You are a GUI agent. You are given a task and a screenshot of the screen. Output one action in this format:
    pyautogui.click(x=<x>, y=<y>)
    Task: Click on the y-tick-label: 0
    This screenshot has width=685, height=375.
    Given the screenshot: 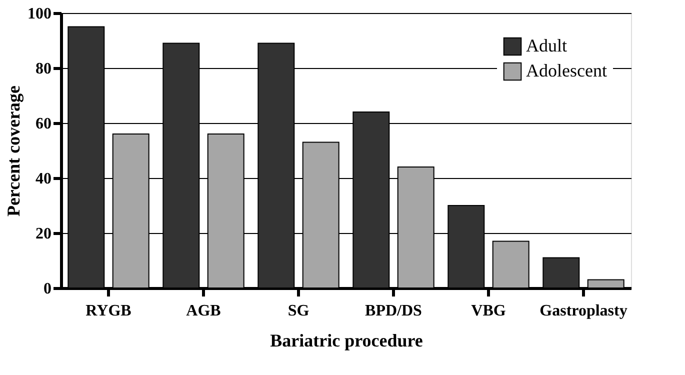 What is the action you would take?
    pyautogui.click(x=48, y=289)
    